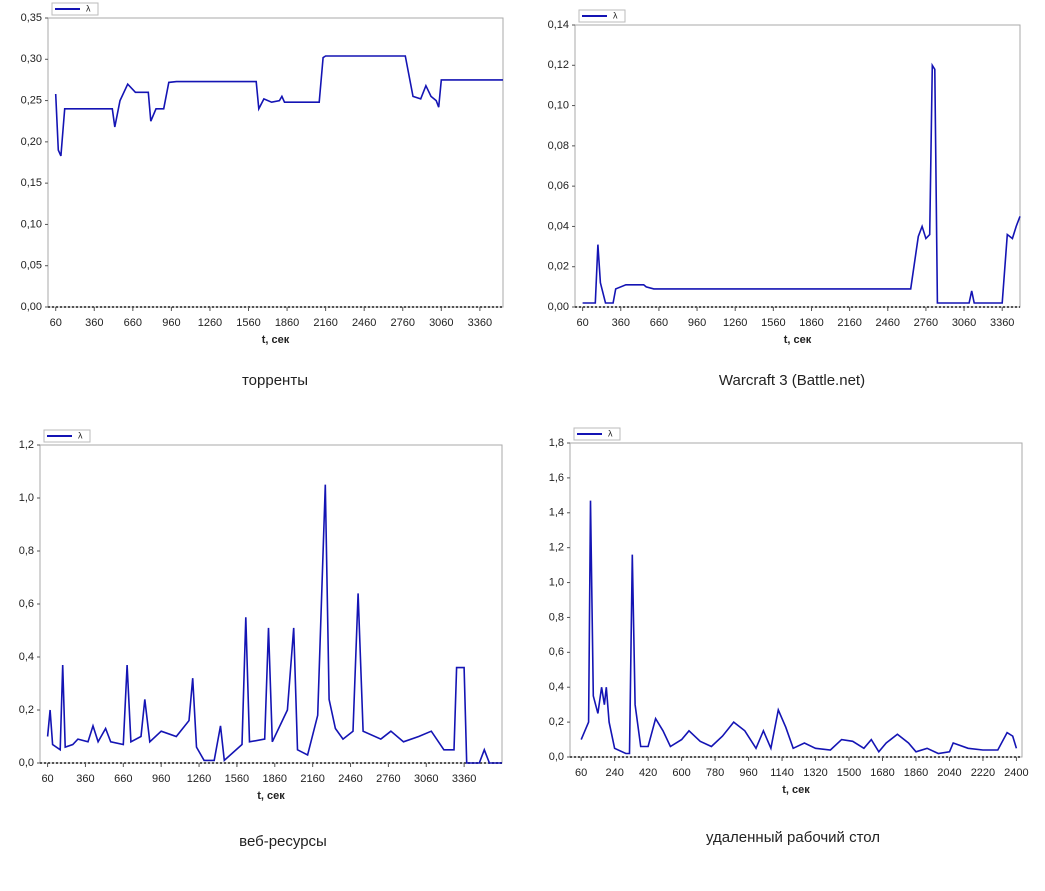 The height and width of the screenshot is (891, 1045). What do you see at coordinates (949, 773) in the screenshot?
I see `x-tick-label: 2040` at bounding box center [949, 773].